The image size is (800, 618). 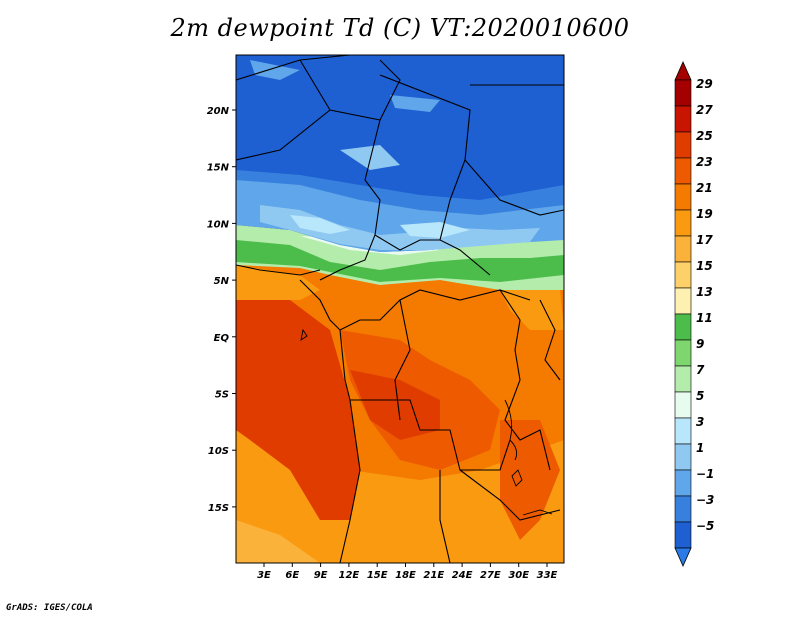 What do you see at coordinates (700, 344) in the screenshot?
I see `colorbar-label: 9` at bounding box center [700, 344].